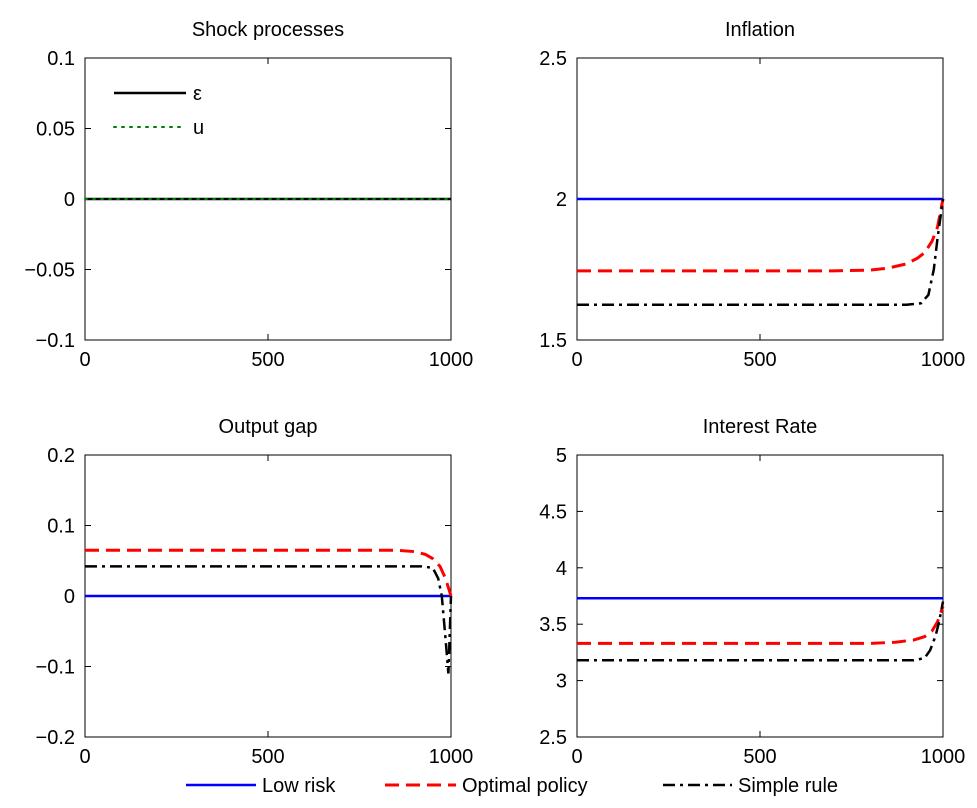  I want to click on y-tick-label: 2, so click(561, 200).